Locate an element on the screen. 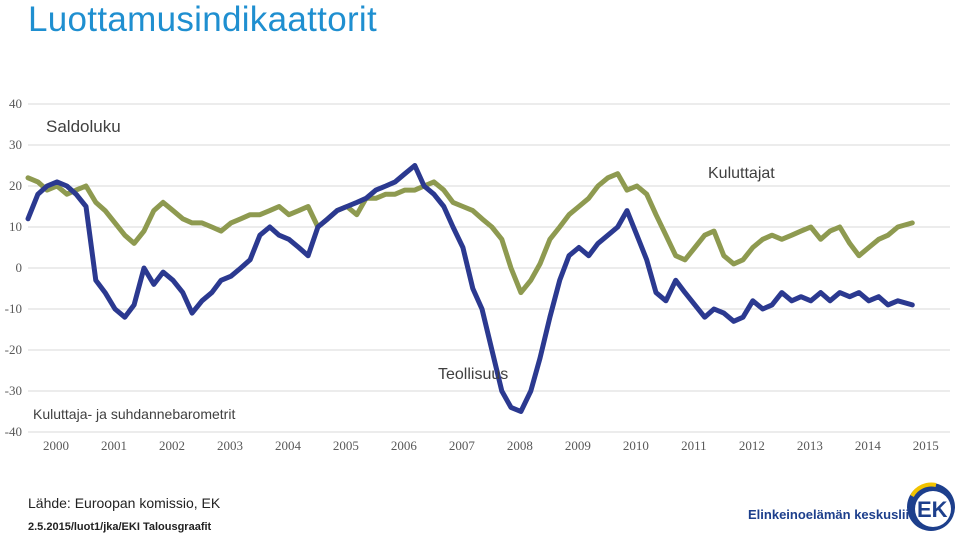 The width and height of the screenshot is (960, 536). x-tick-label: 2008 is located at coordinates (520, 445).